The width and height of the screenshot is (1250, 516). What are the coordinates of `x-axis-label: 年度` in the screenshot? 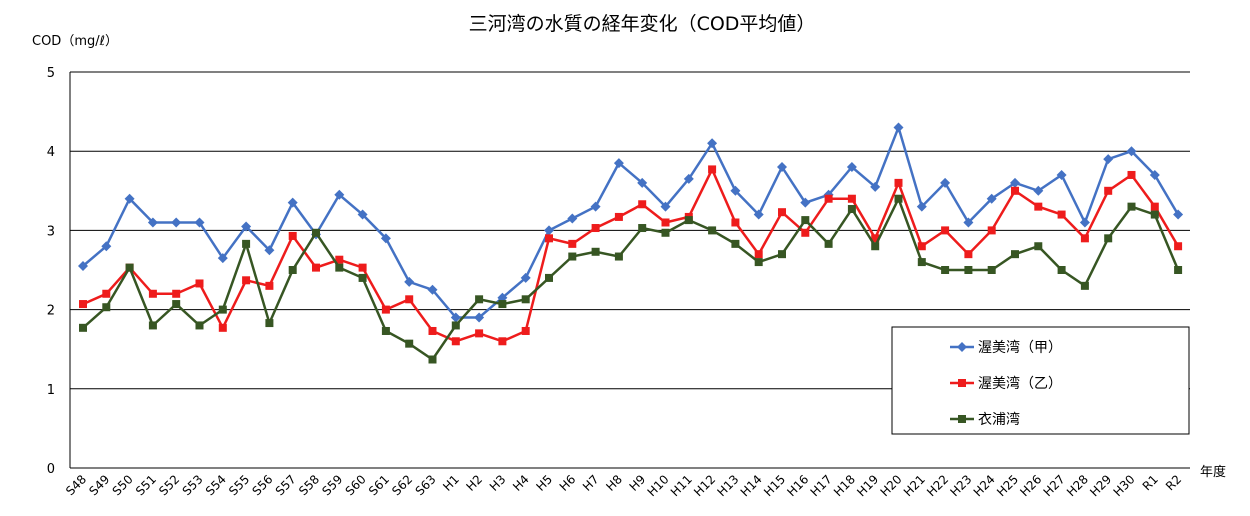 It's located at (1213, 472).